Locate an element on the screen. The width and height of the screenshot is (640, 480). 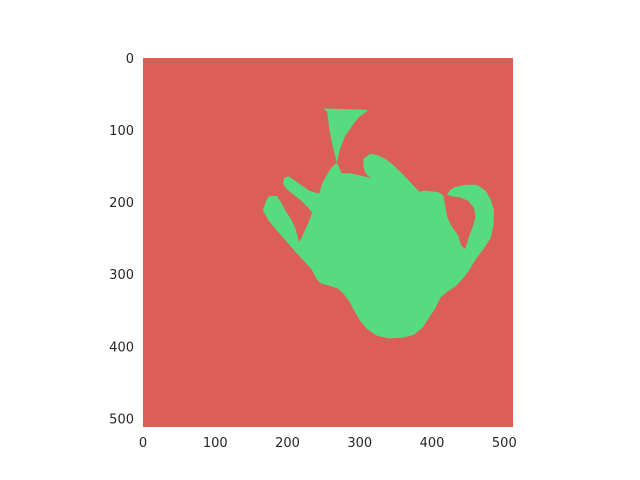
teapot-handle-top-region is located at coordinates (391, 174).